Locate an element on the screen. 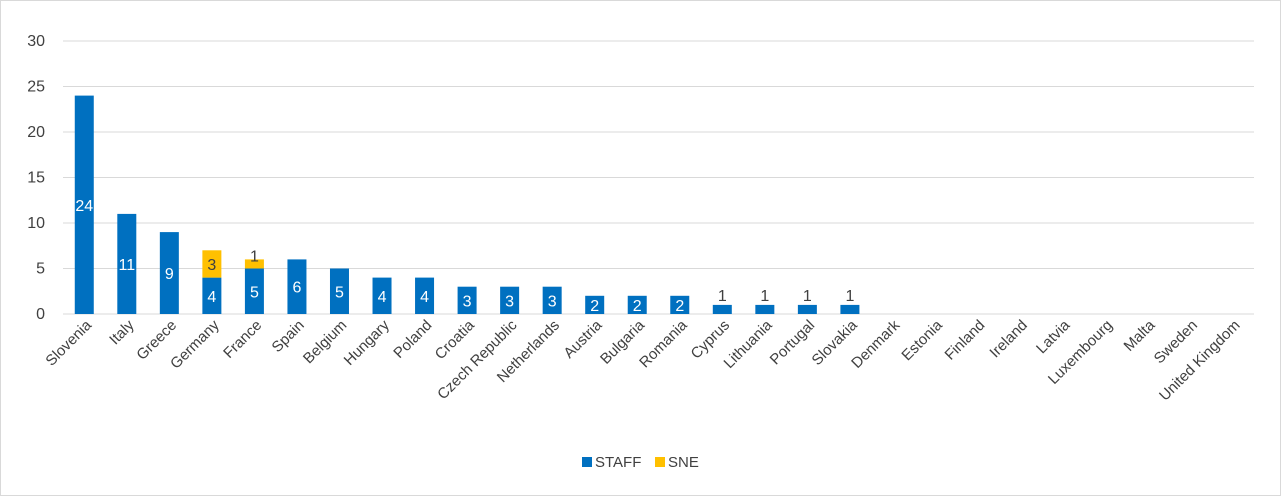 This screenshot has height=500, width=1281. data-label: 6 is located at coordinates (296, 288).